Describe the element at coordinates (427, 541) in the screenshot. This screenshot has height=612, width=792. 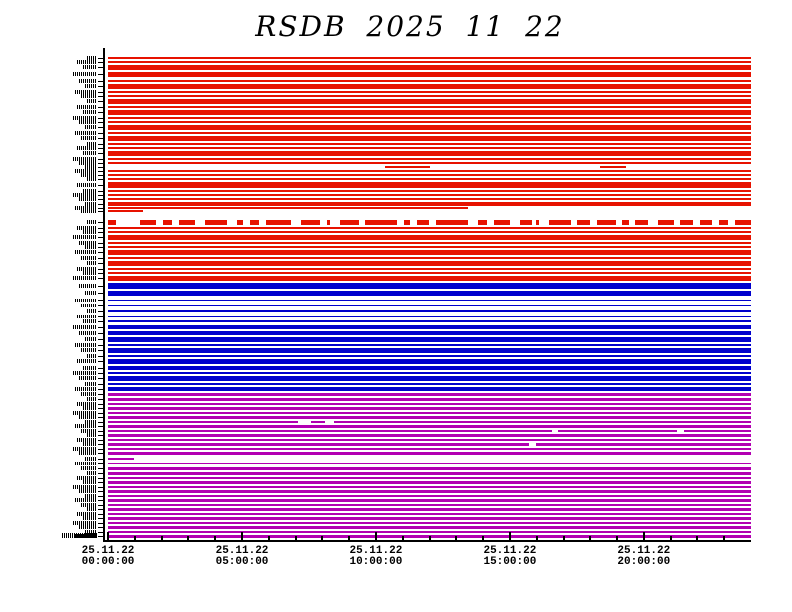
I see `x-axis-line` at that location.